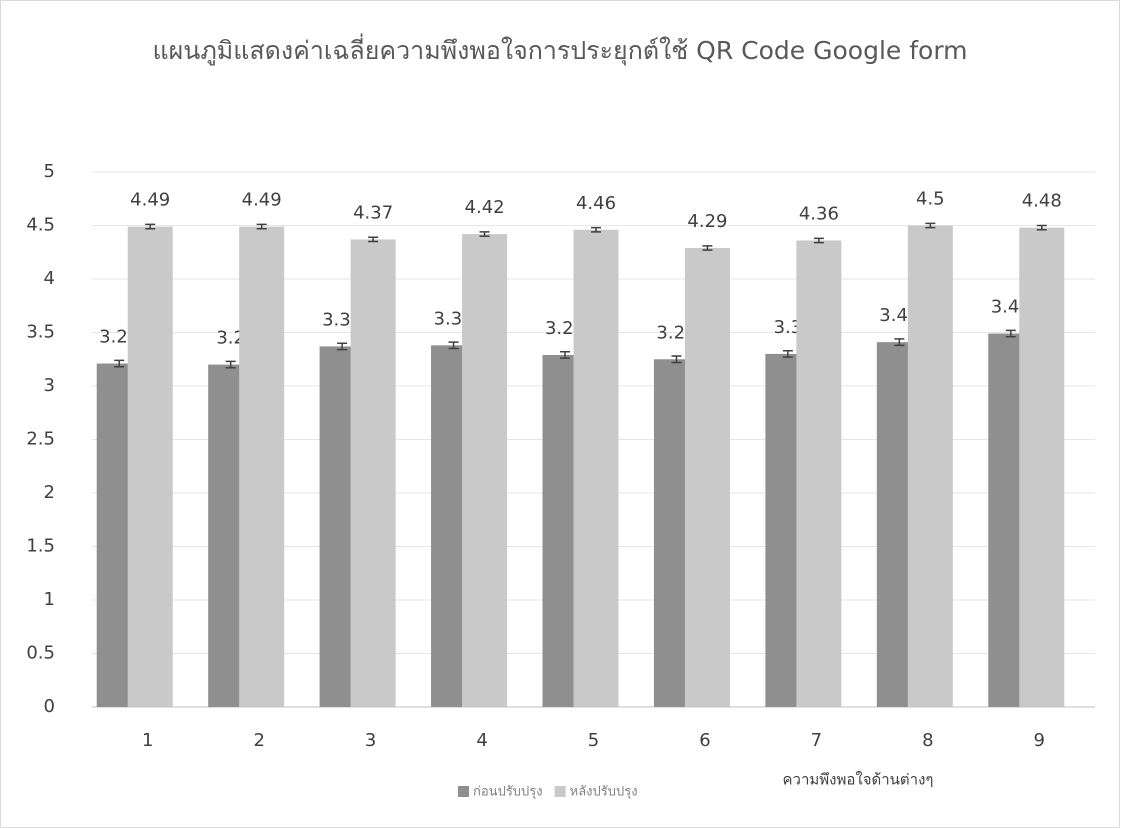 This screenshot has height=828, width=1121. What do you see at coordinates (485, 207) in the screenshot?
I see `data-label: 4.42` at bounding box center [485, 207].